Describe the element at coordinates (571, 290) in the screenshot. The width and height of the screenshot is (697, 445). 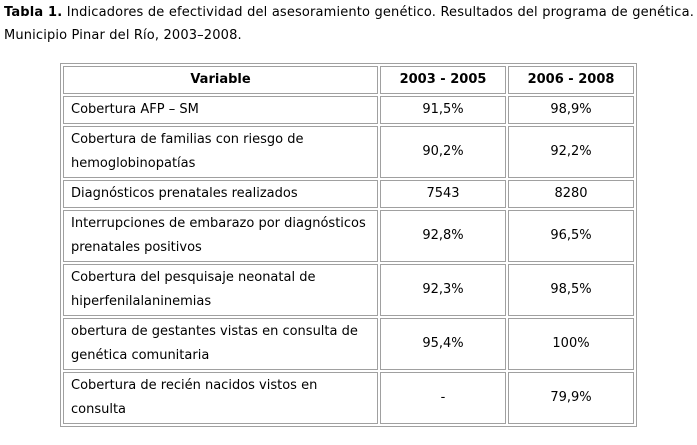
I see `cell-2006-2008: 98,5%` at that location.